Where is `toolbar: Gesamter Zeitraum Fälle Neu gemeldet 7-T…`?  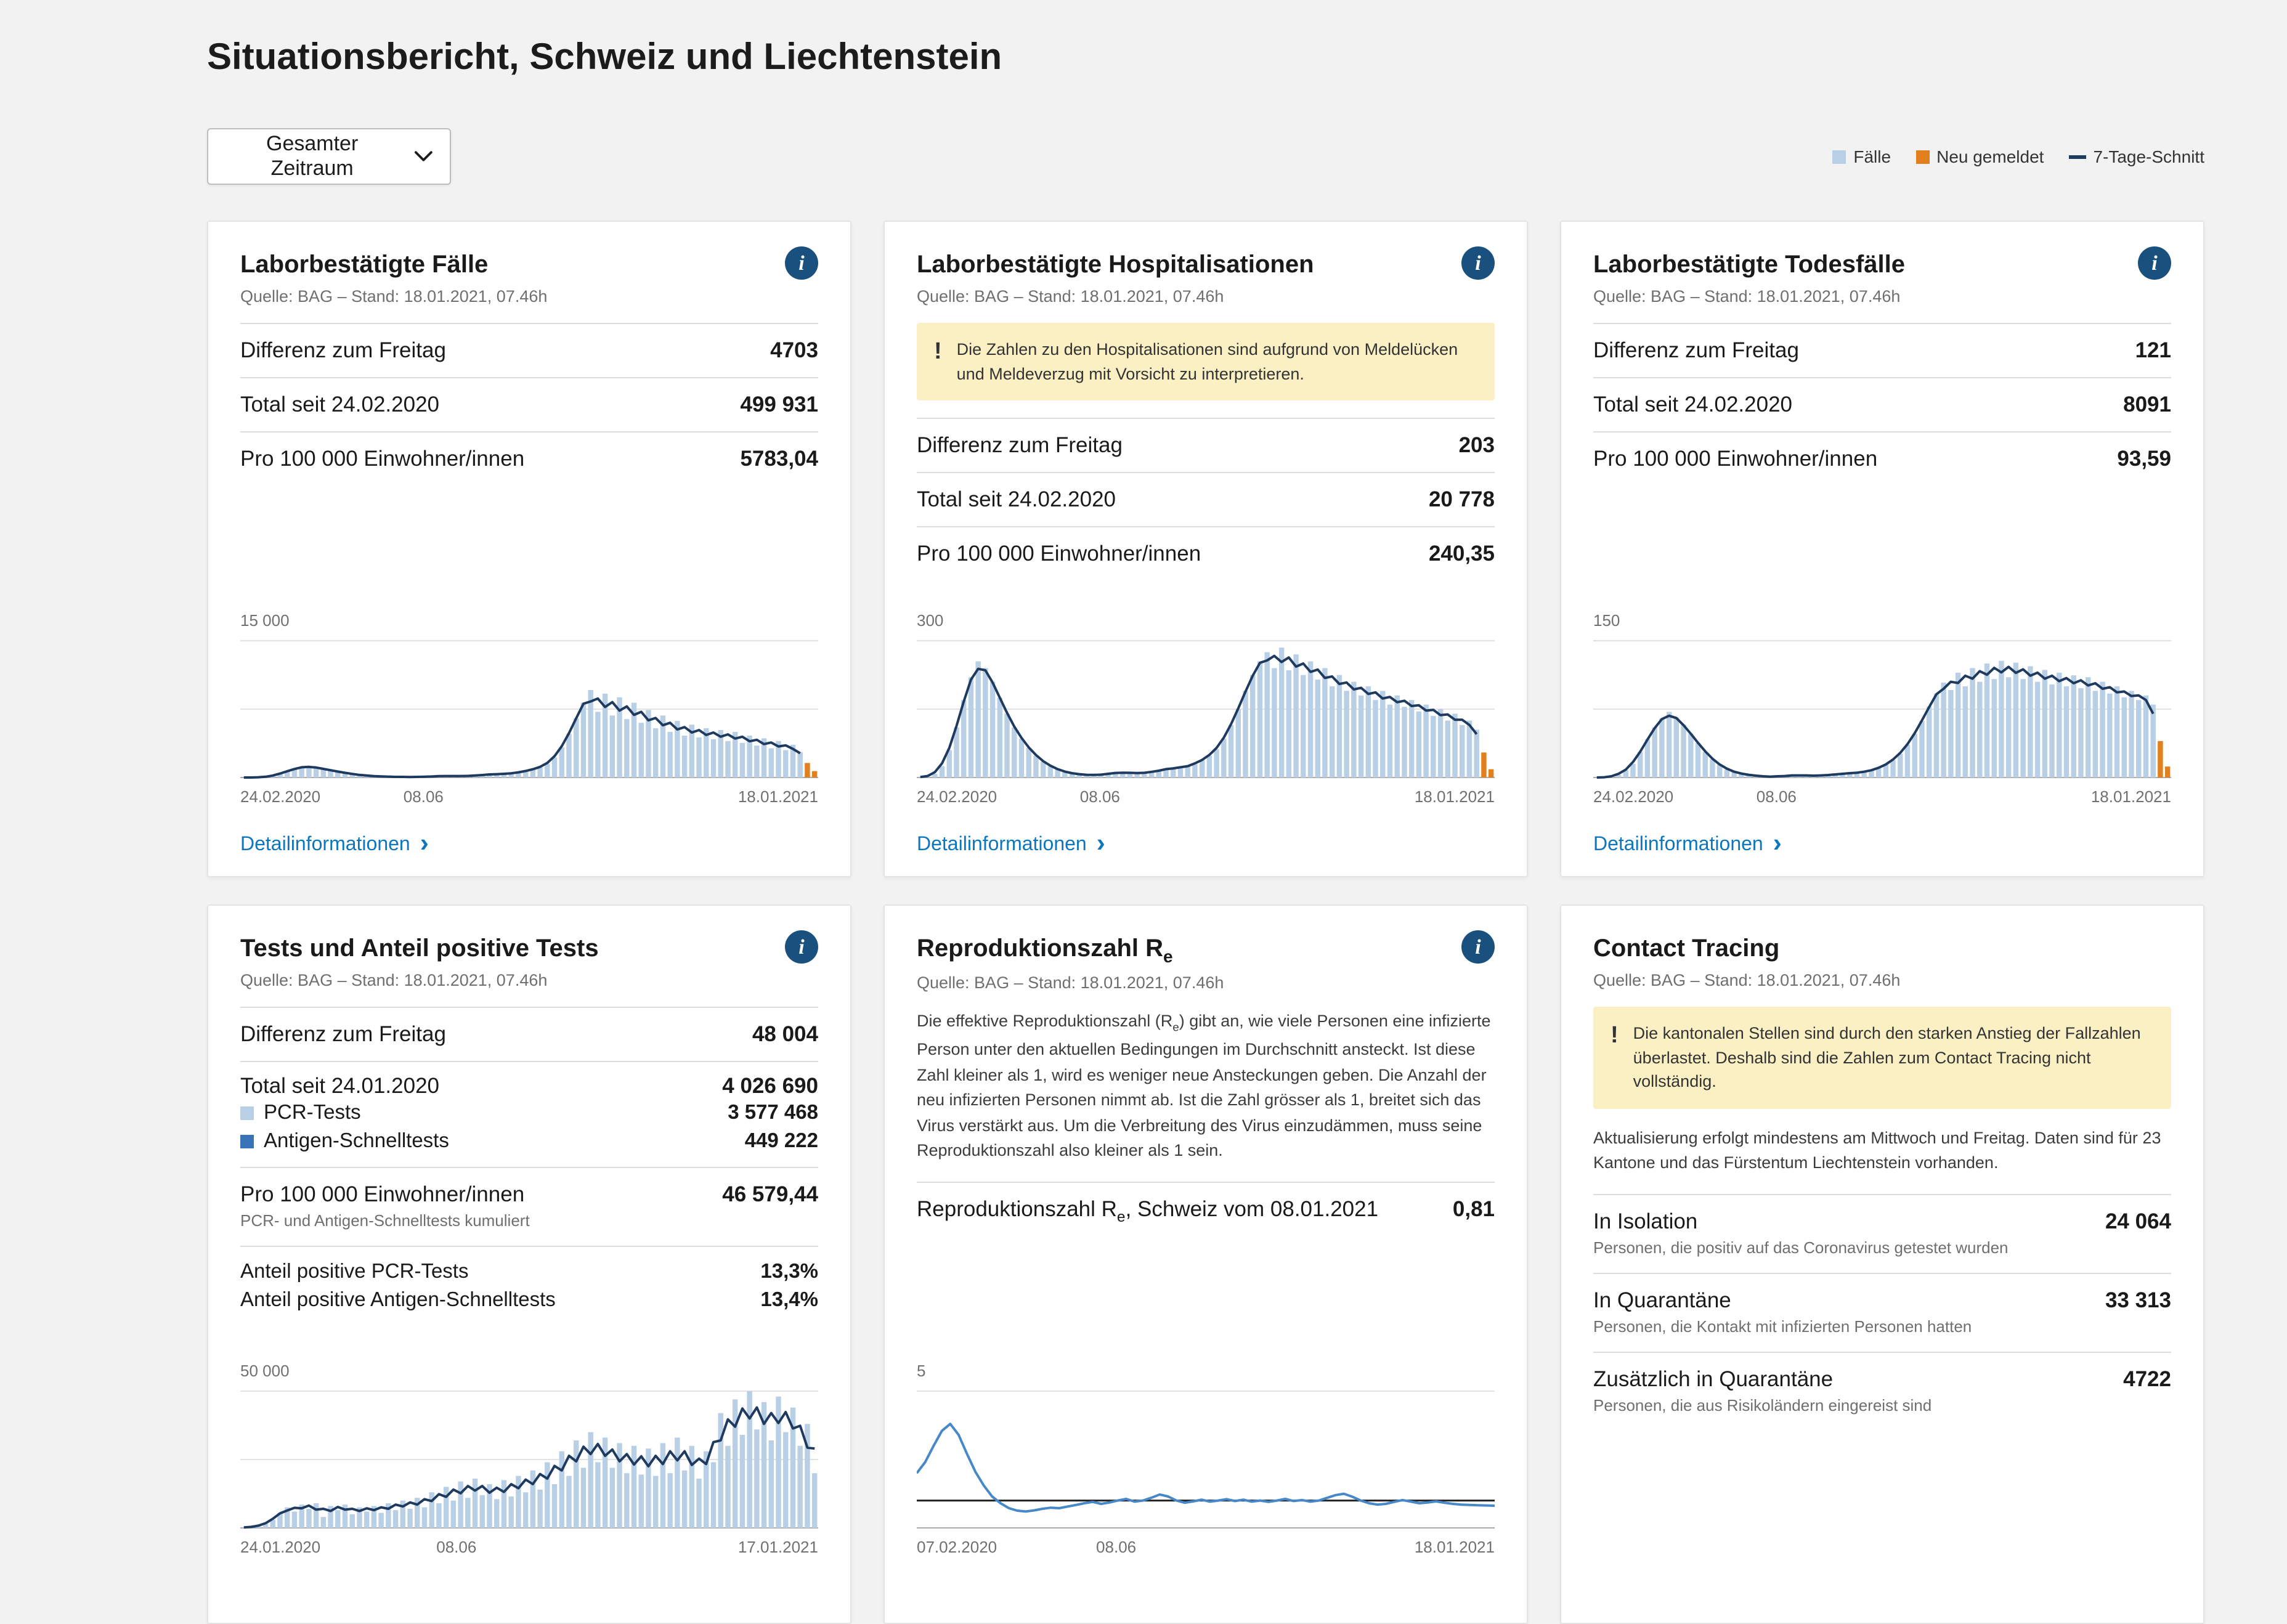 toolbar: Gesamter Zeitraum Fälle Neu gemeldet 7-T… is located at coordinates (1205, 156).